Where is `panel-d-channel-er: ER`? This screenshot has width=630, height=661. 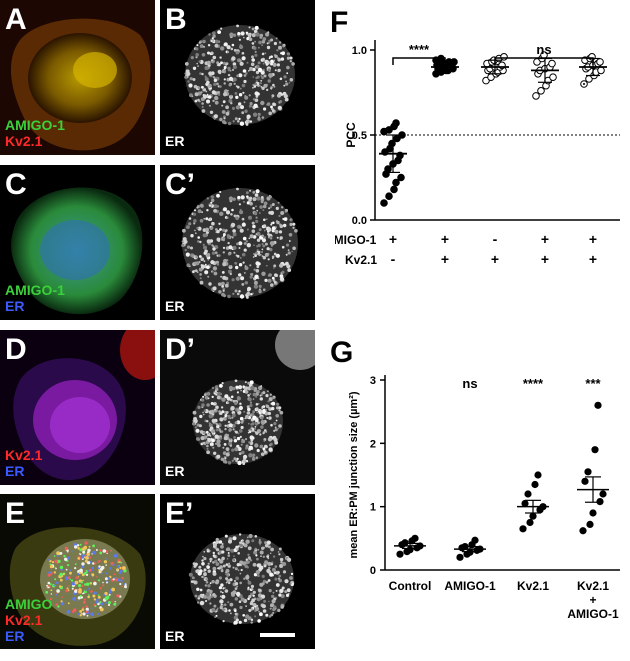
panel-d-channel-er: ER is located at coordinates (15, 471).